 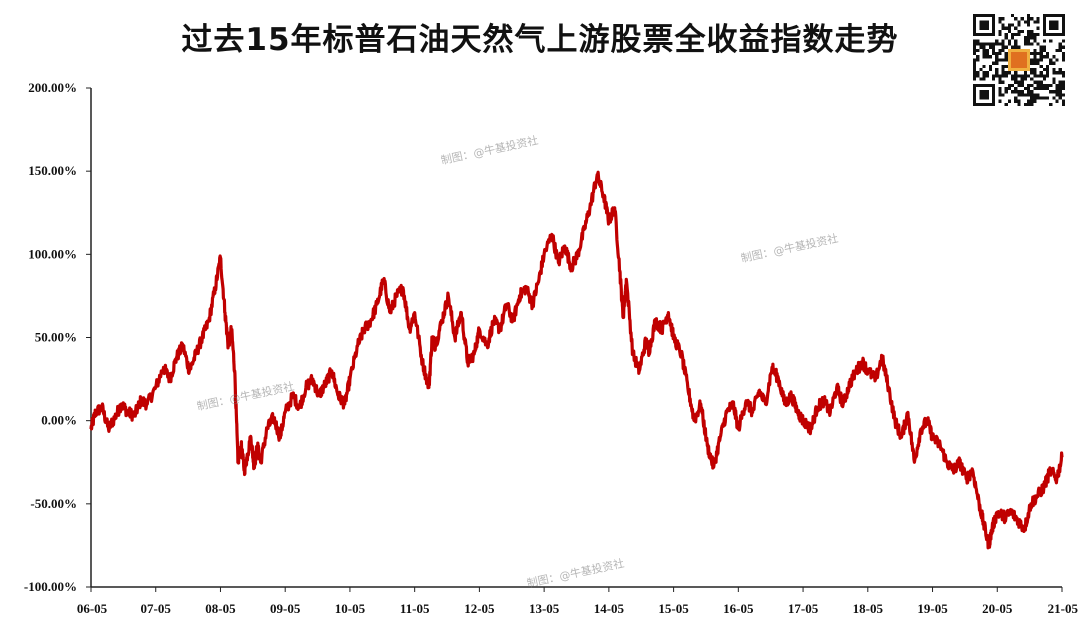 What do you see at coordinates (479, 608) in the screenshot?
I see `x-tick-label: 12-05` at bounding box center [479, 608].